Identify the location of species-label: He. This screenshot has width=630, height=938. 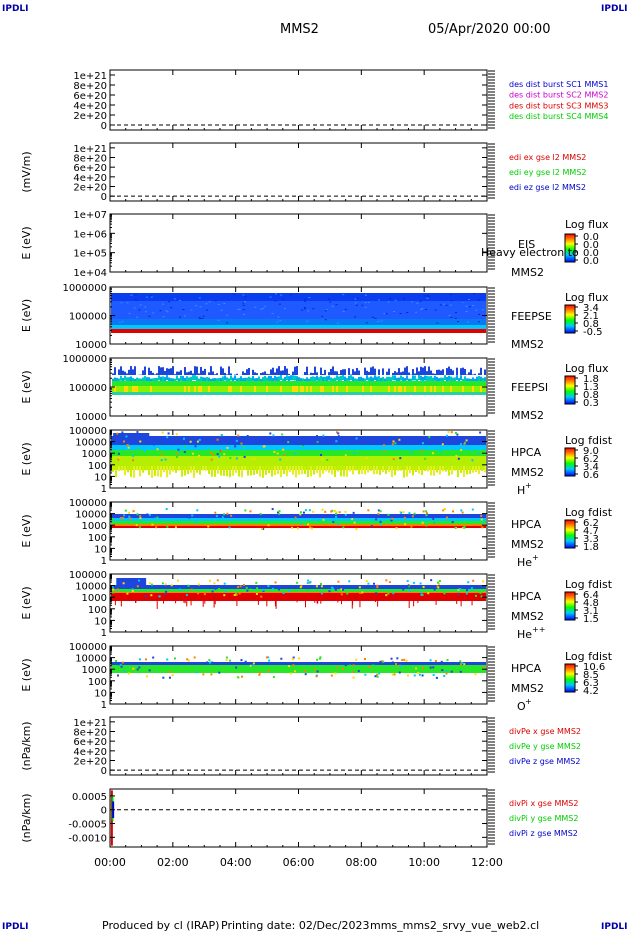
(524, 562).